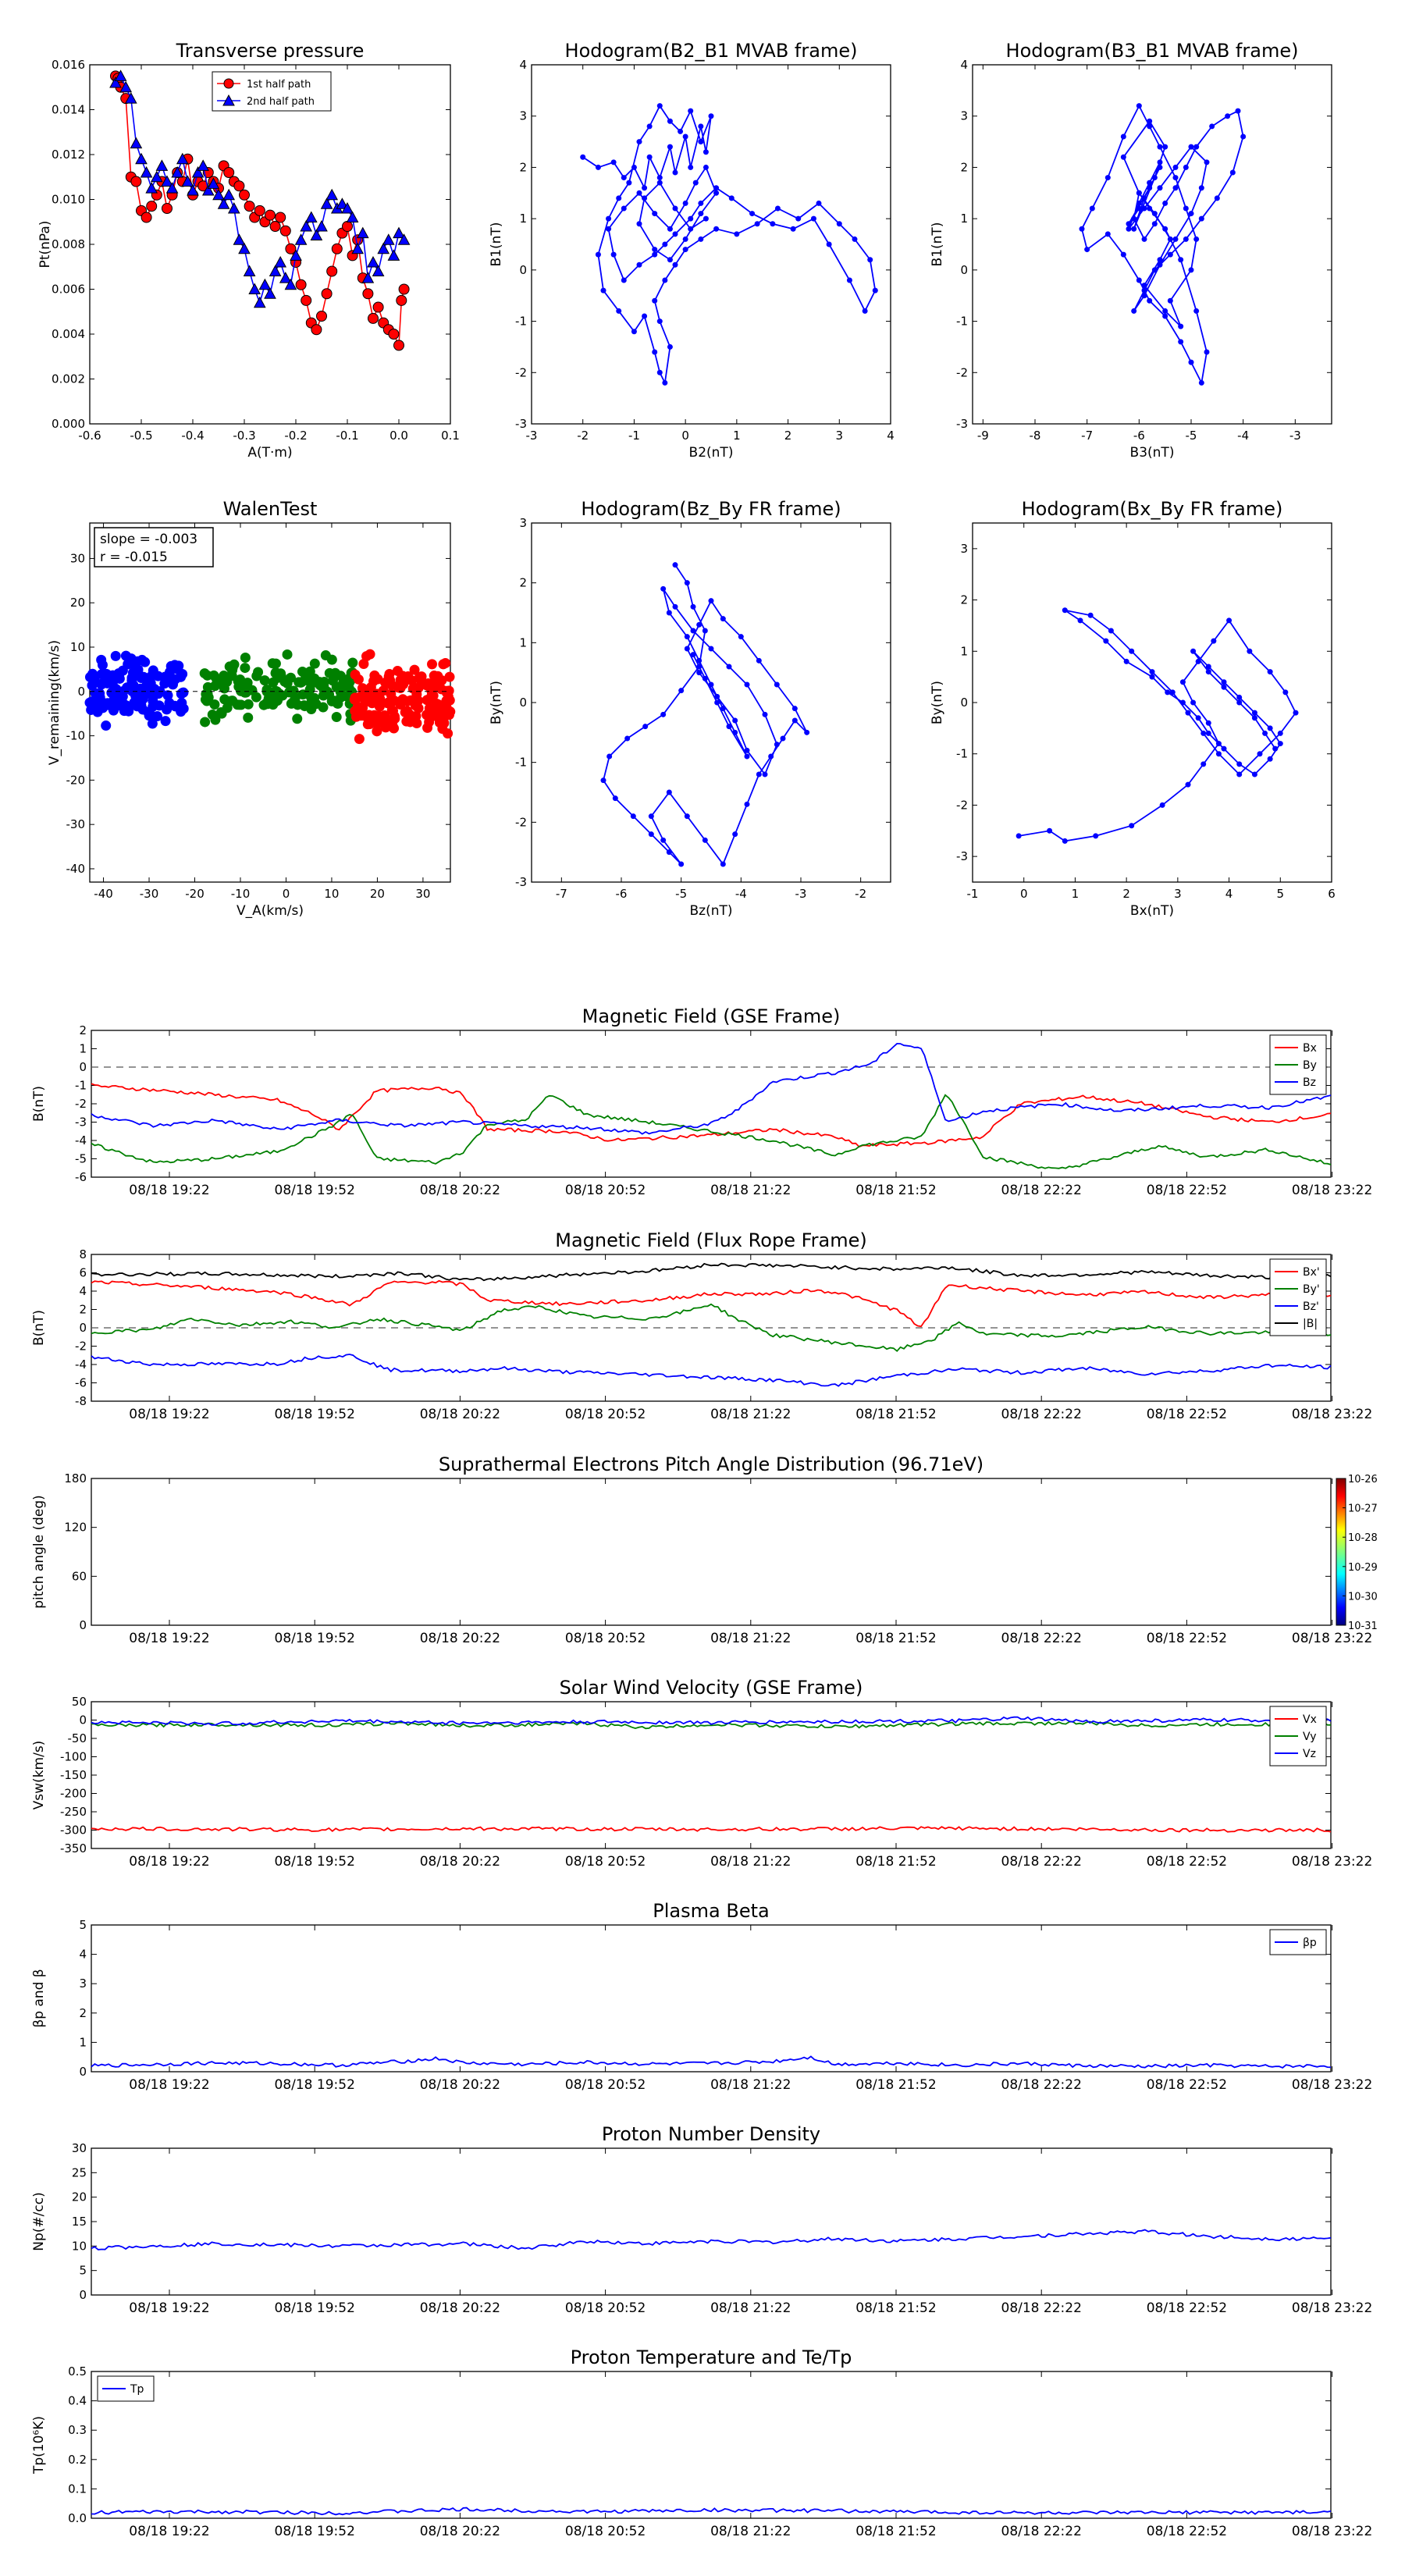 The height and width of the screenshot is (2576, 1405). Describe the element at coordinates (964, 651) in the screenshot. I see `y-tick-label: 1` at that location.